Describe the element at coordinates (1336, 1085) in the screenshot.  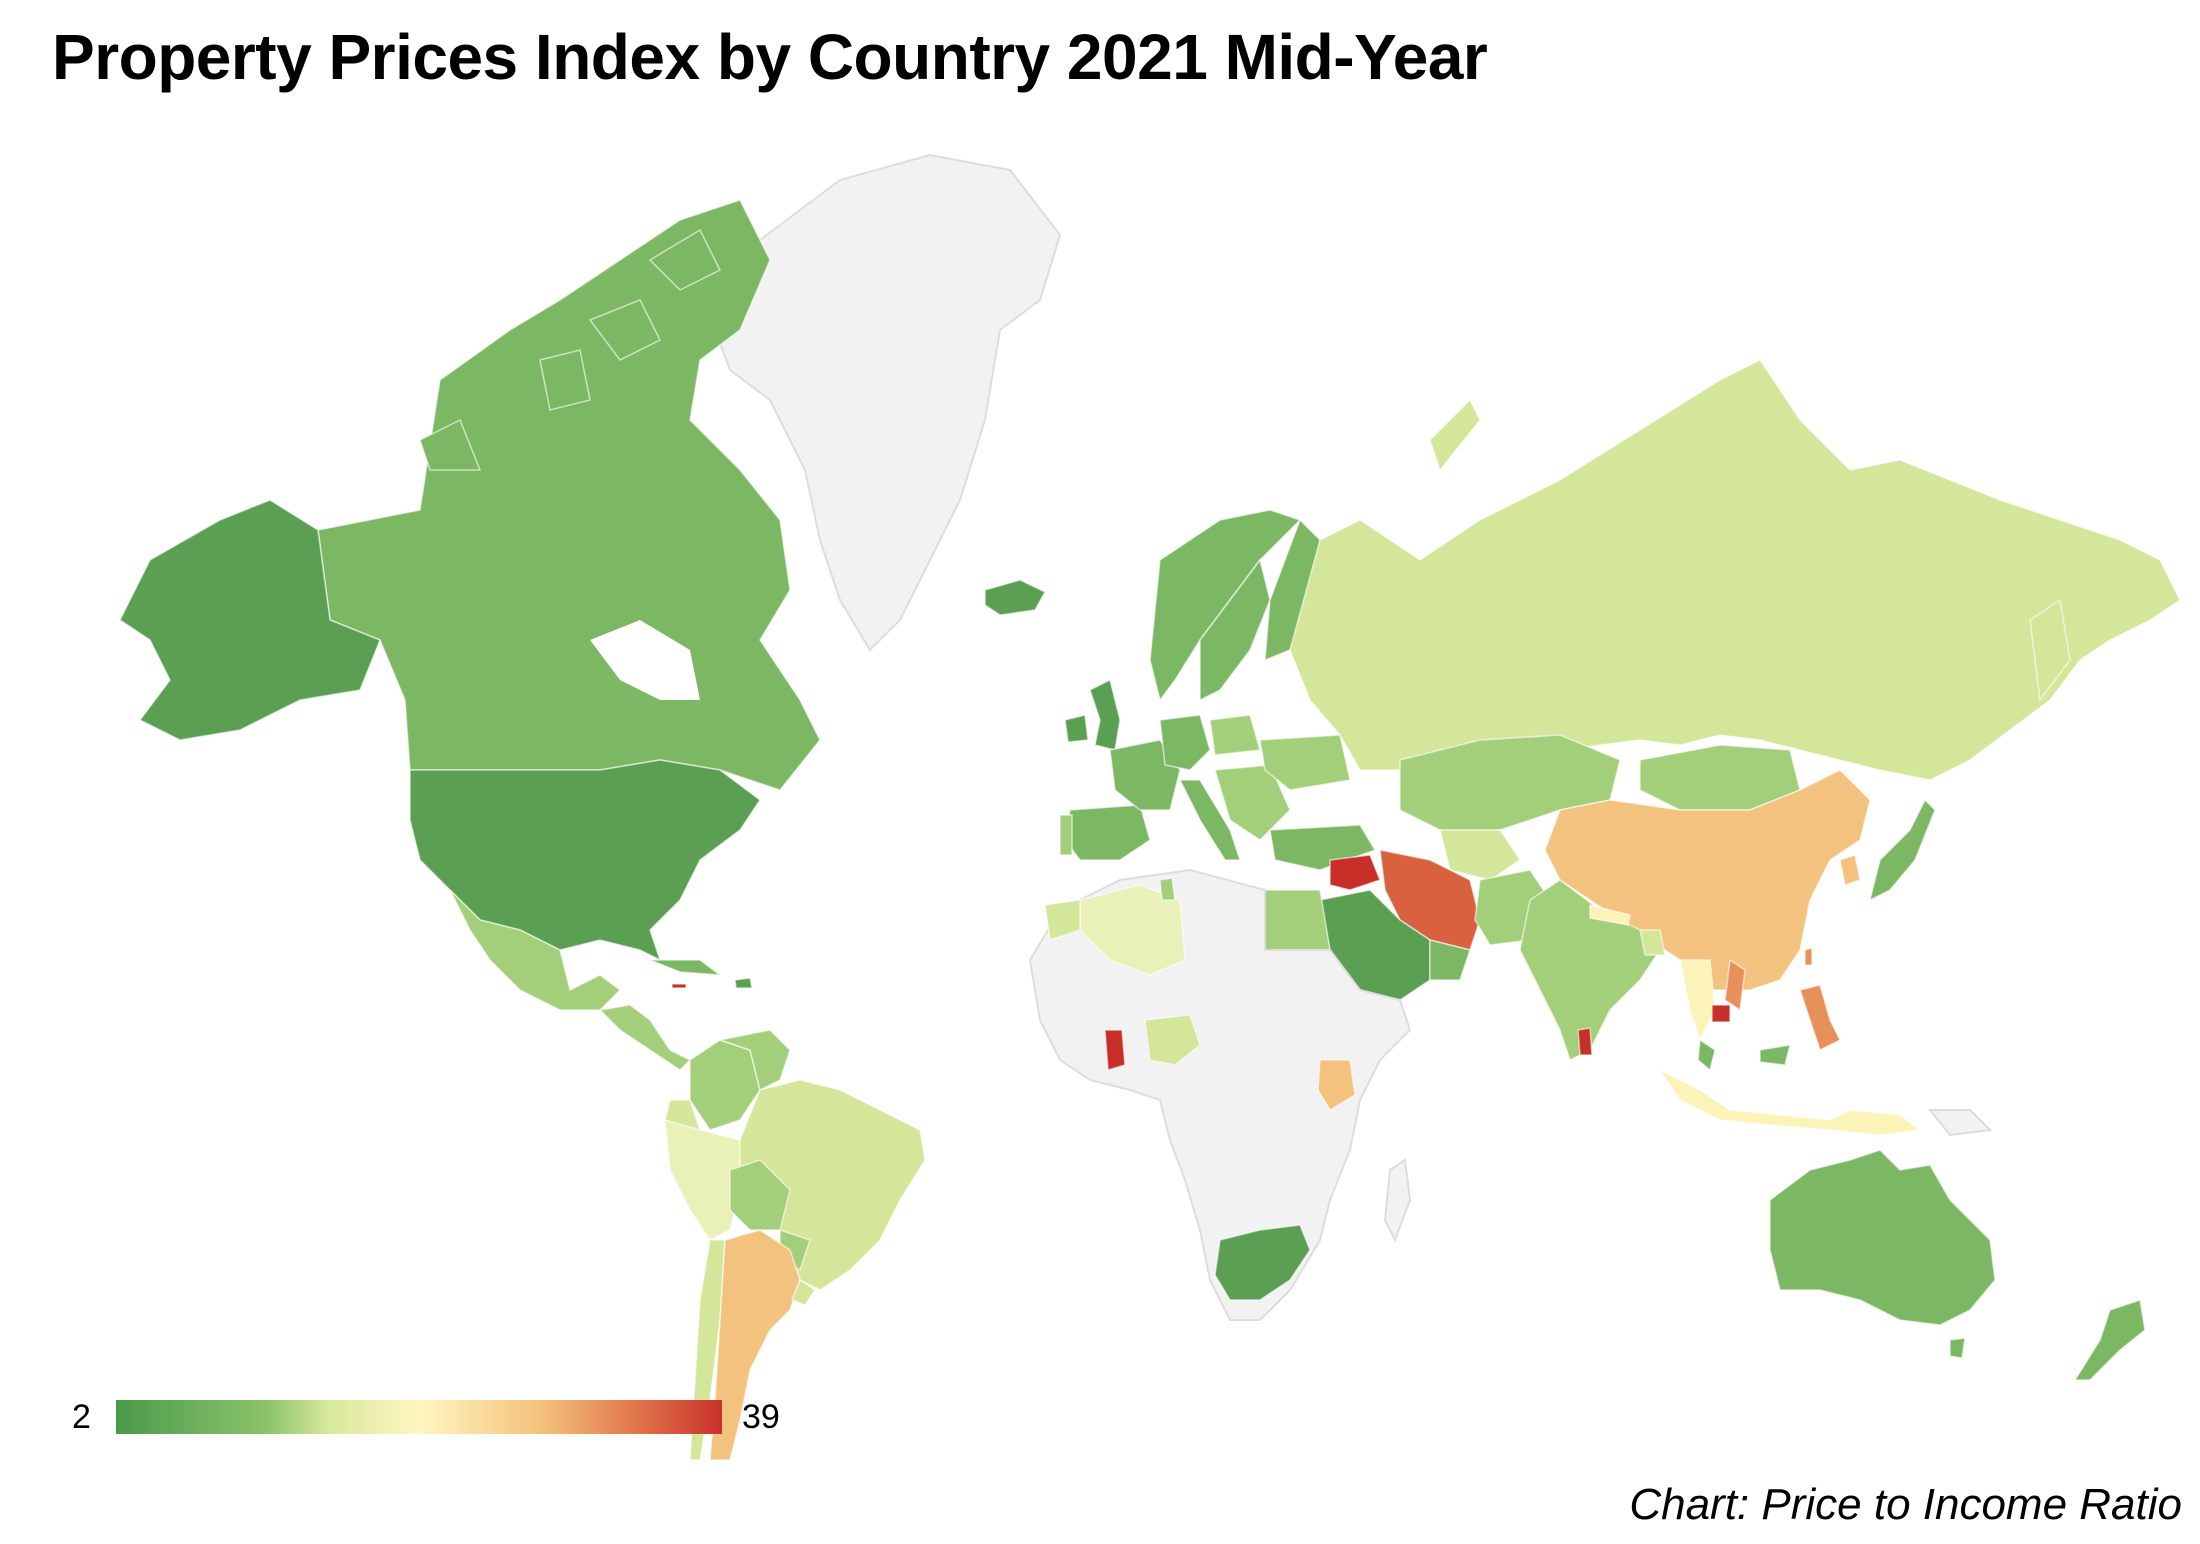
I see `country-kenya` at that location.